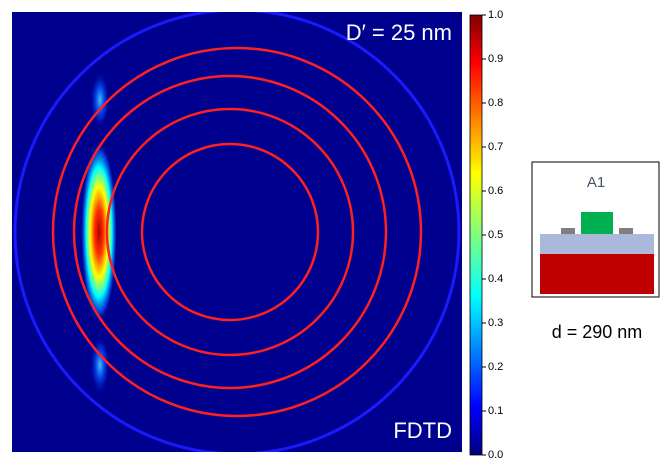 The height and width of the screenshot is (460, 660). What do you see at coordinates (495, 323) in the screenshot?
I see `colorbar-tick-label: 0.3` at bounding box center [495, 323].